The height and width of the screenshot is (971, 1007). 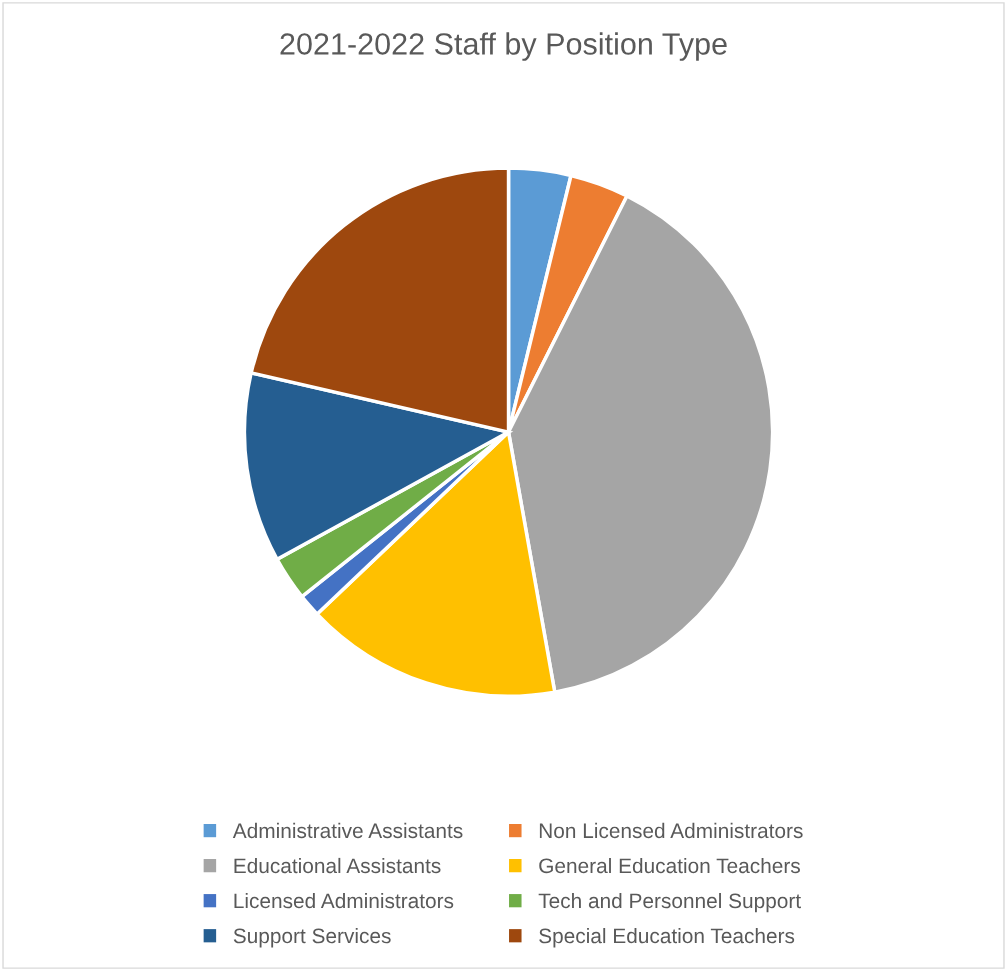 I want to click on legend-label: Support Services, so click(x=312, y=937).